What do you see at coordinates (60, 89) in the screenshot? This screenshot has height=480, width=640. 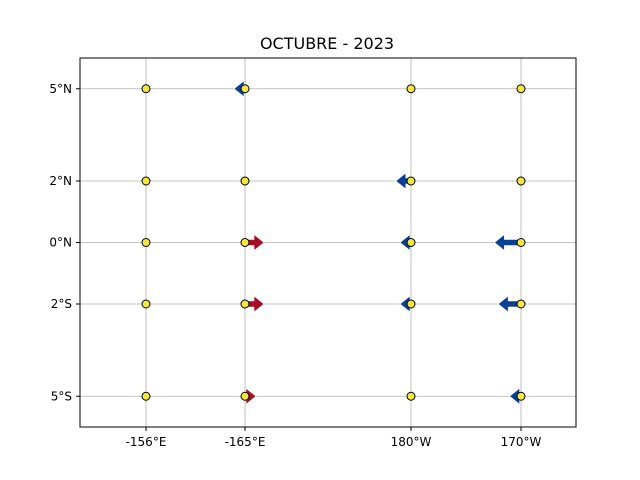 I see `y-tick-label: 5°N` at bounding box center [60, 89].